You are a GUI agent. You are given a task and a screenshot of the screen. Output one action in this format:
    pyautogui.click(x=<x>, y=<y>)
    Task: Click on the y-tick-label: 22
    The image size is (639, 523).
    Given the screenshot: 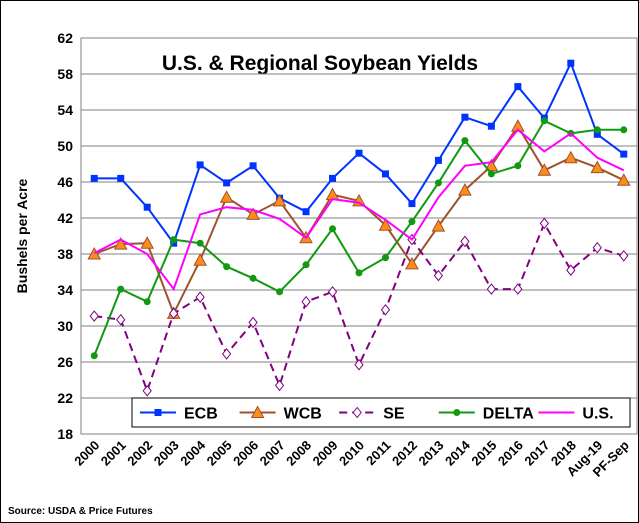 What is the action you would take?
    pyautogui.click(x=65, y=398)
    